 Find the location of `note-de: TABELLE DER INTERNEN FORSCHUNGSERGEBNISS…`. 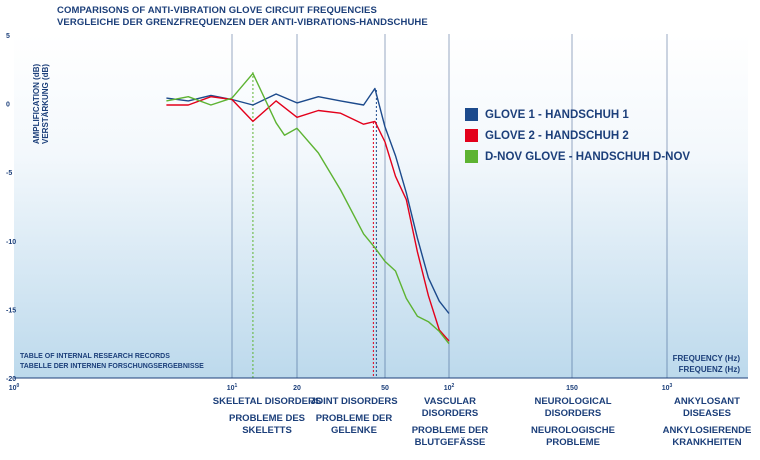

note-de: TABELLE DER INTERNEN FORSCHUNGSERGEBNISS… is located at coordinates (112, 366).